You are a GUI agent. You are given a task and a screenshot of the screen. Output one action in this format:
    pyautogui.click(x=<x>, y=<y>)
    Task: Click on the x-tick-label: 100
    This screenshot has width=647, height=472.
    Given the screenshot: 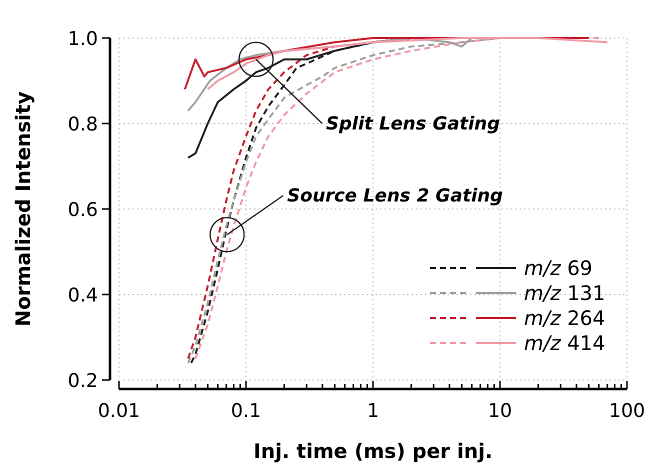 What is the action you would take?
    pyautogui.click(x=627, y=411)
    